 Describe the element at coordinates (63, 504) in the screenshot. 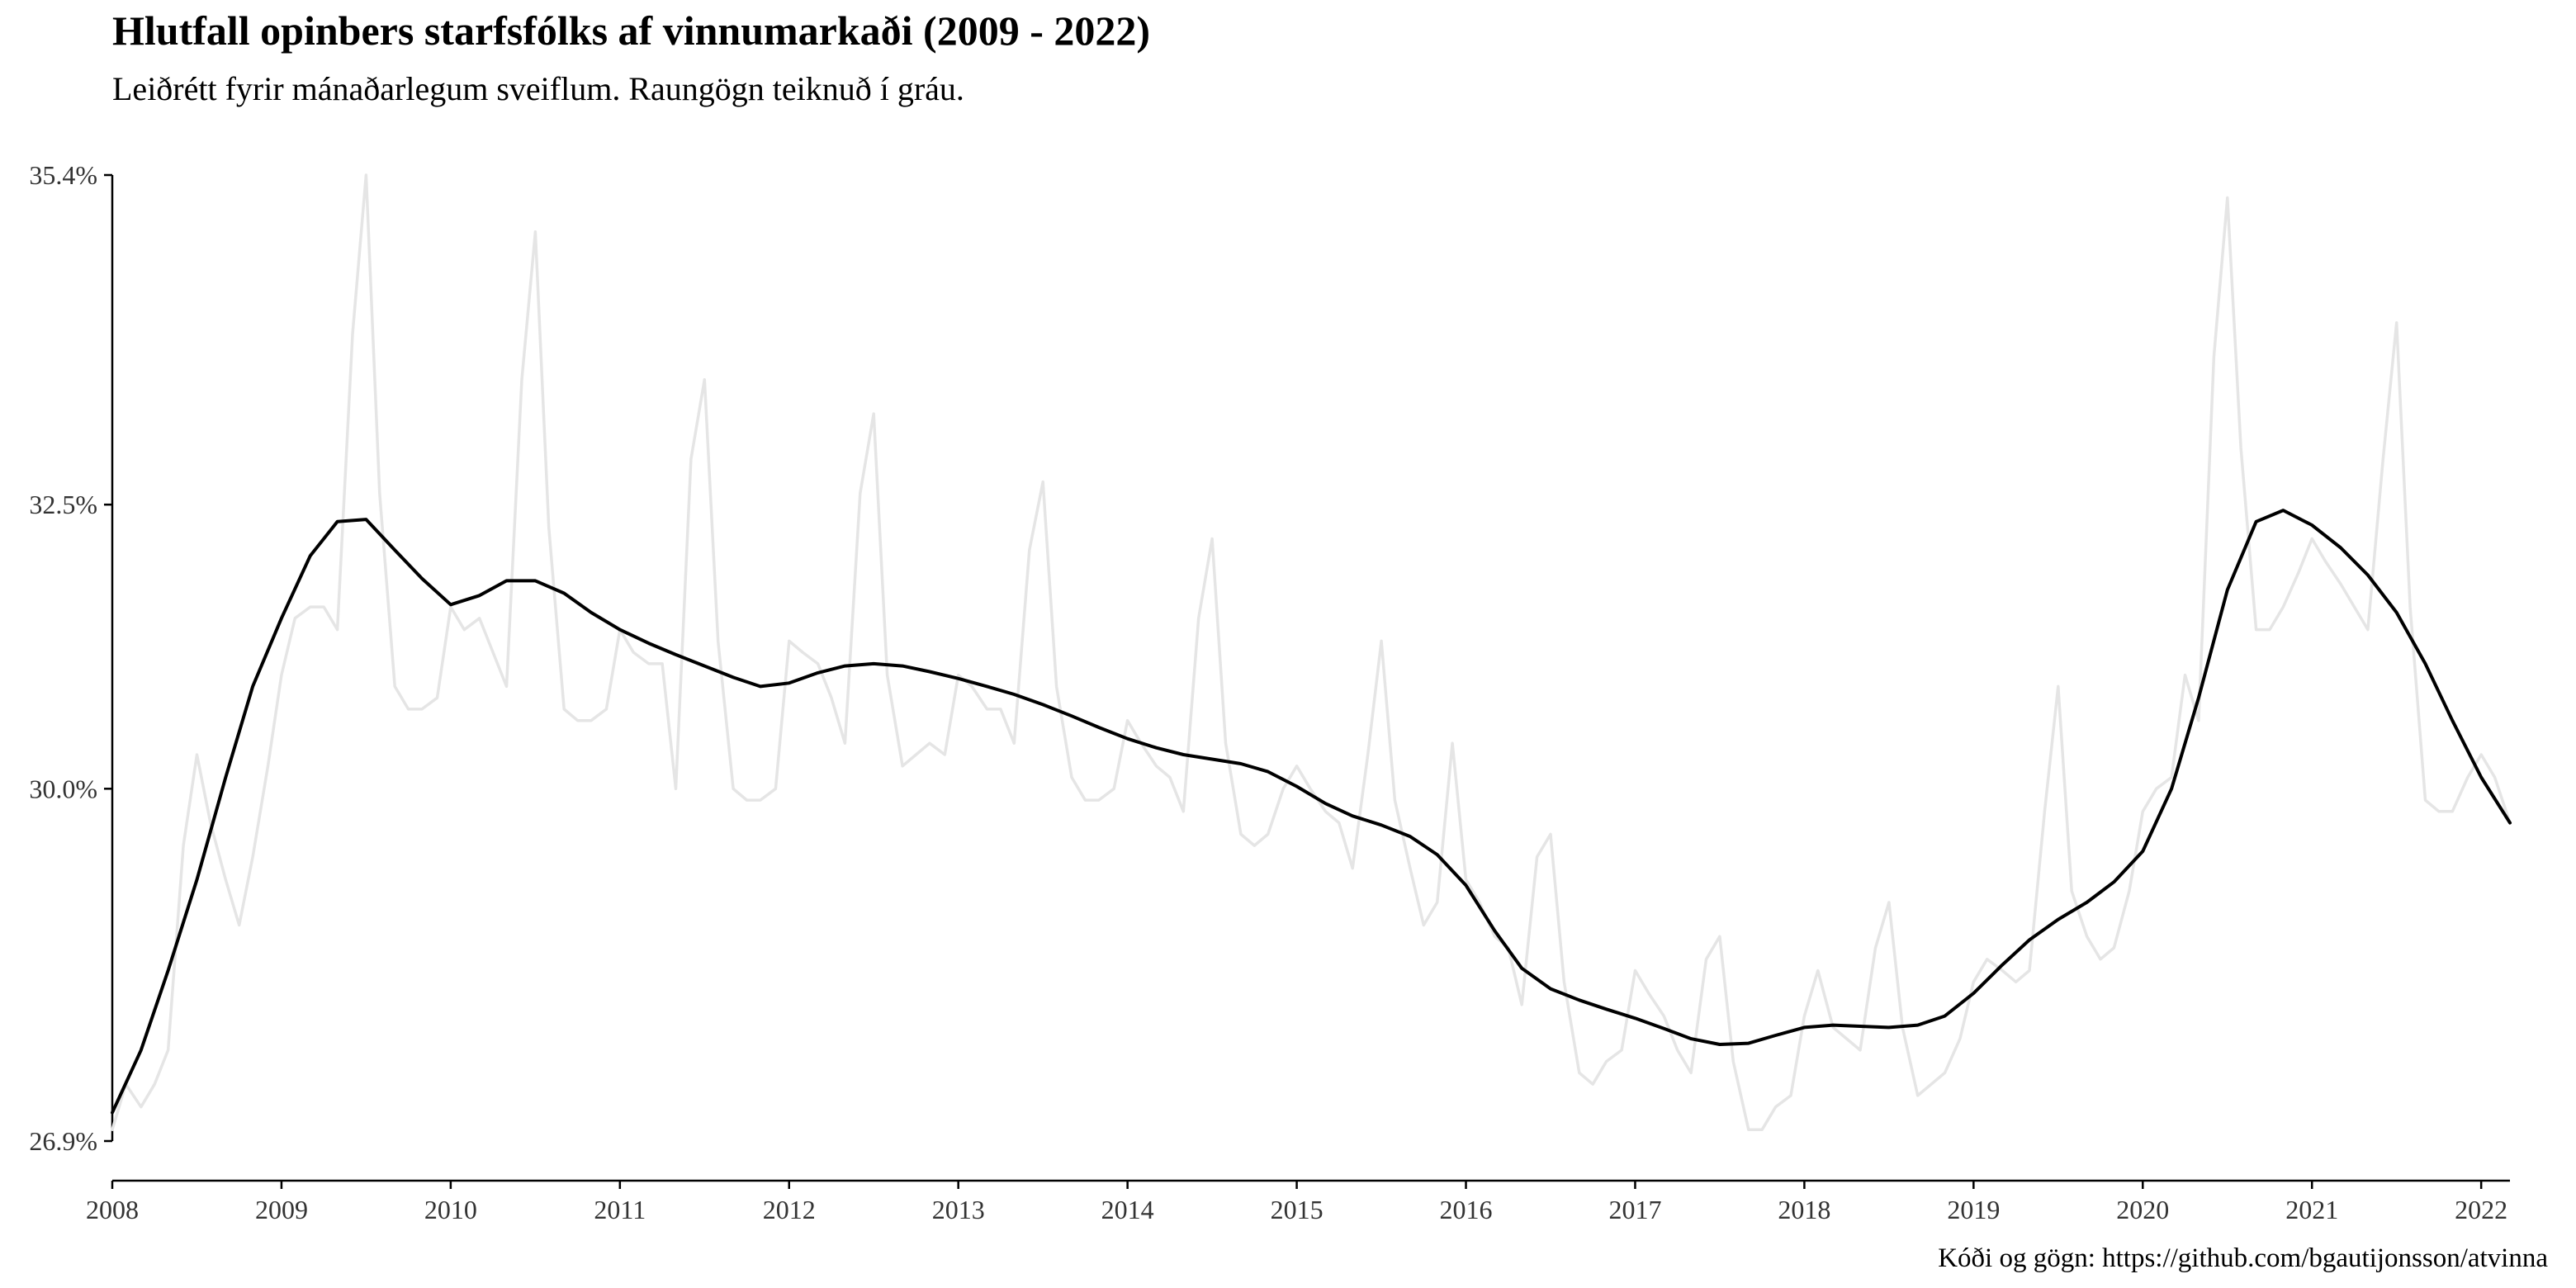

I see `y-tick-label: 32.5%` at that location.